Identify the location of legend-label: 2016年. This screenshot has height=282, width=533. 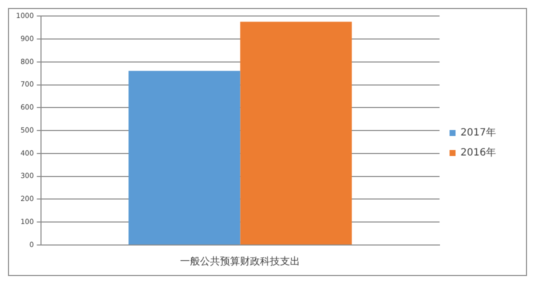
(478, 152).